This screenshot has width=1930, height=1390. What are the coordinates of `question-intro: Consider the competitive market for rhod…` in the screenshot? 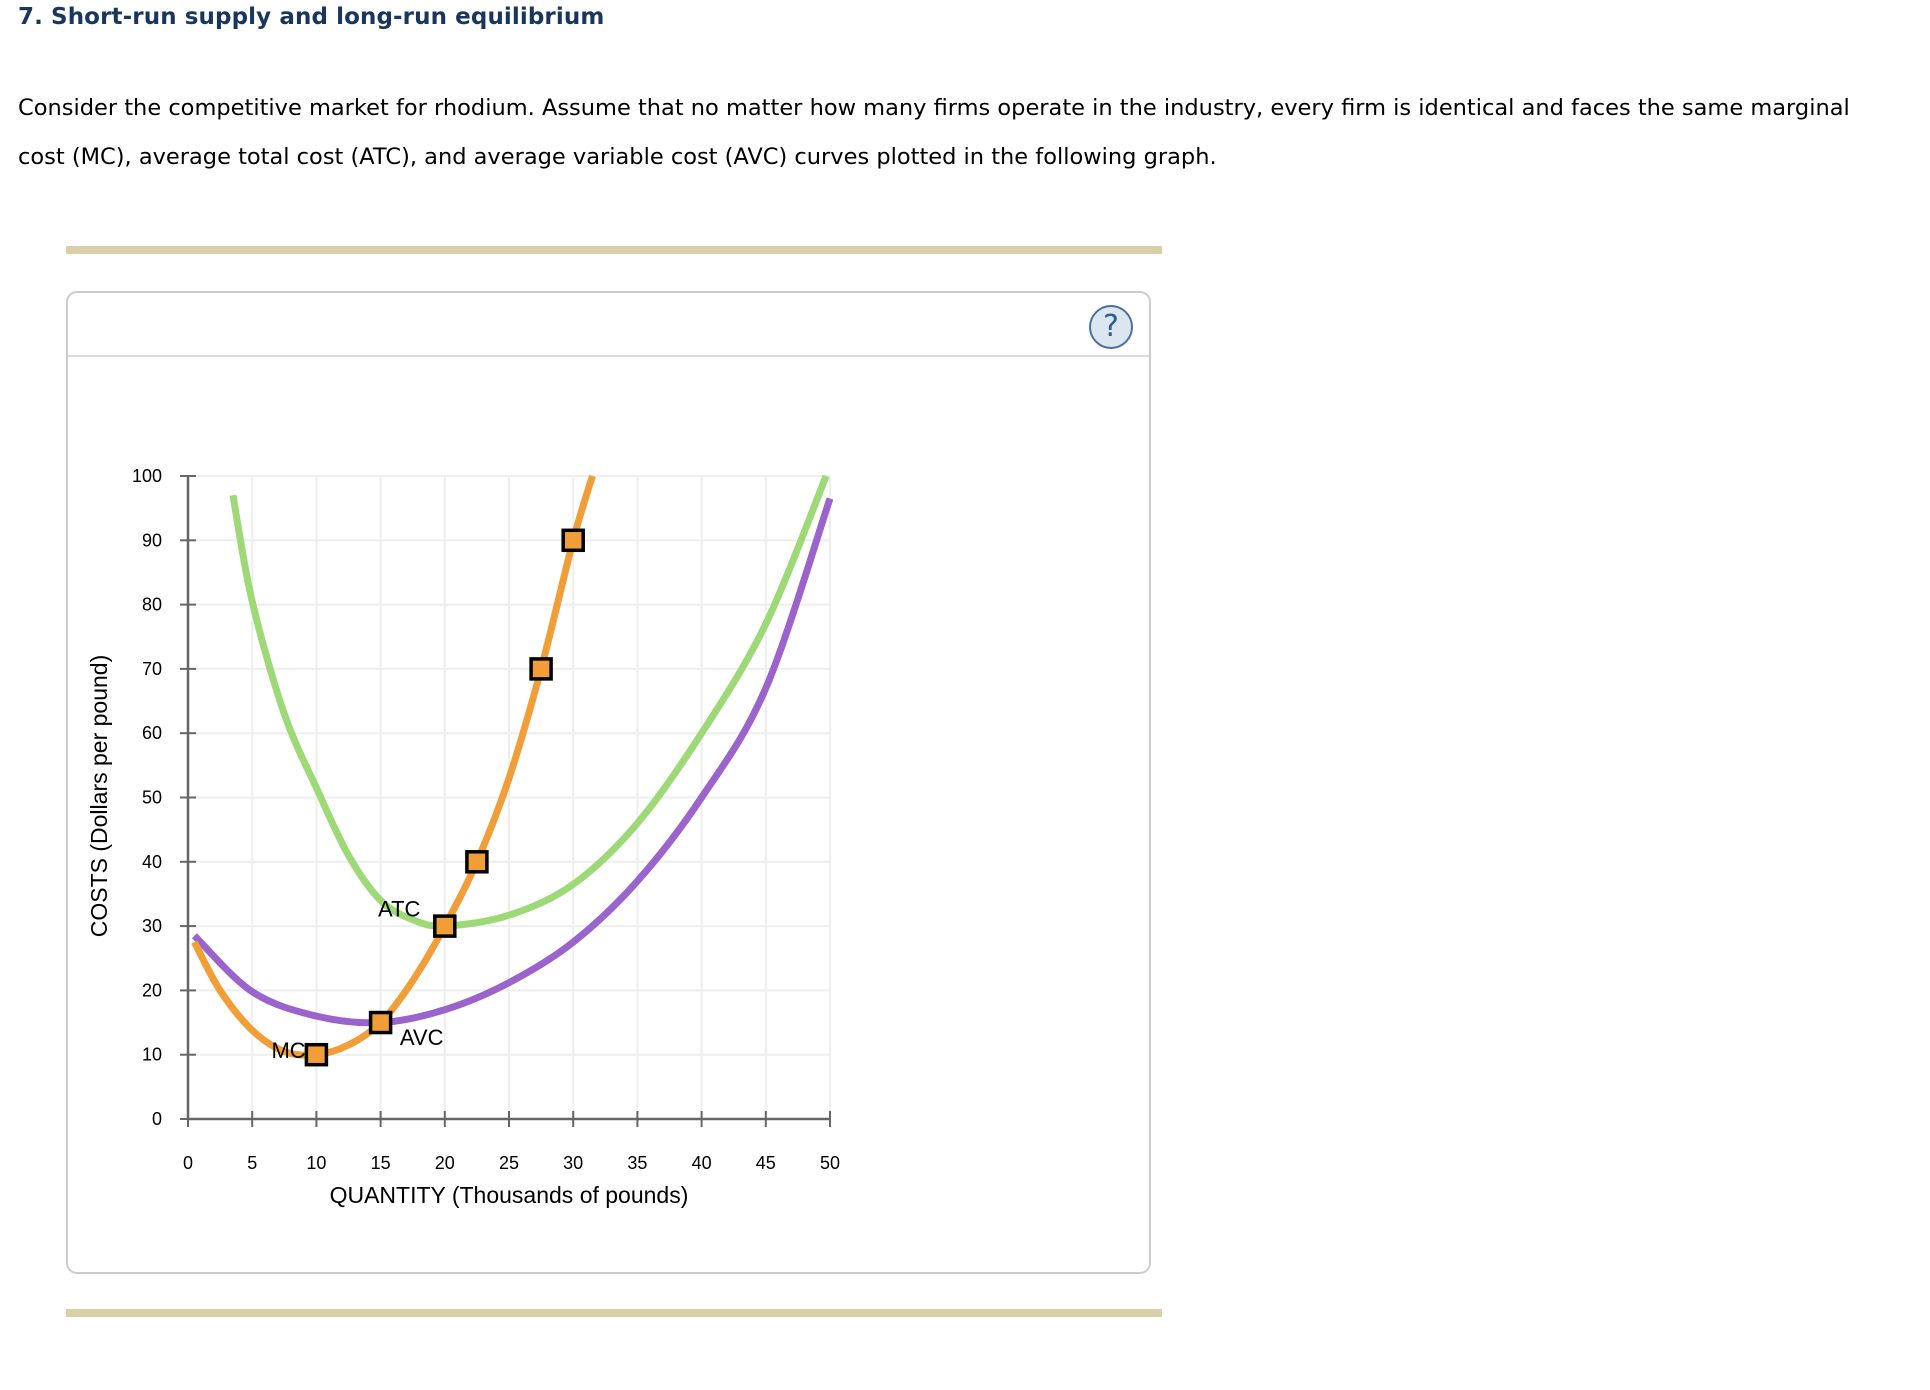 It's located at (934, 132).